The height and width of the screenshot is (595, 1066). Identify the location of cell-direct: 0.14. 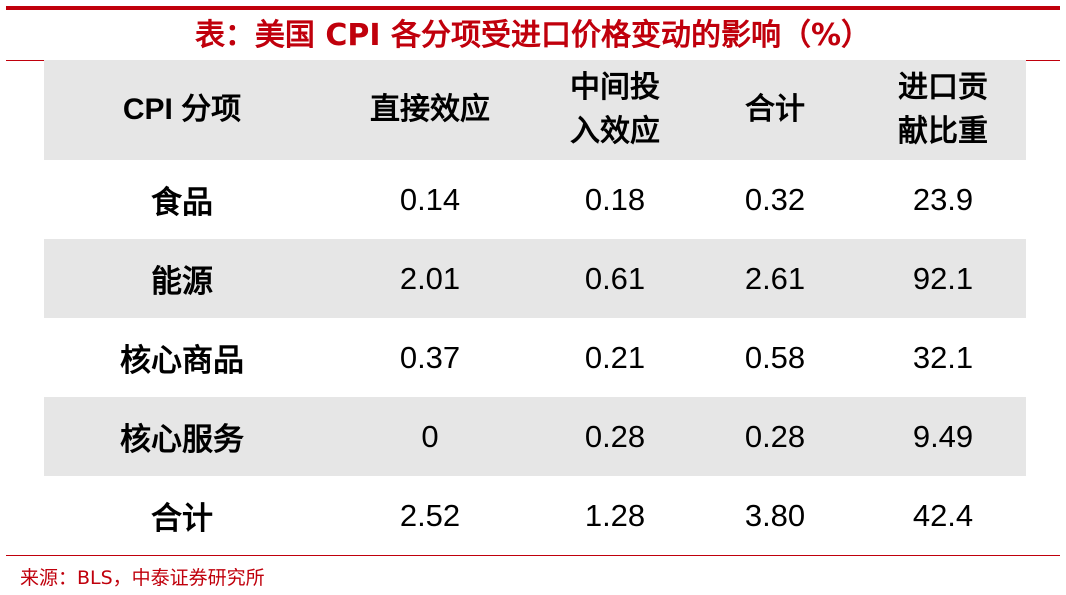
(430, 199).